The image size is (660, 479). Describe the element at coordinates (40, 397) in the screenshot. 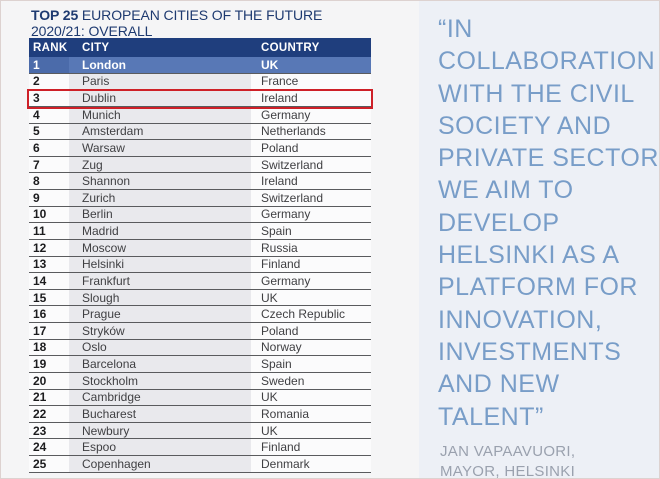

I see `rank-cell: 21` at that location.